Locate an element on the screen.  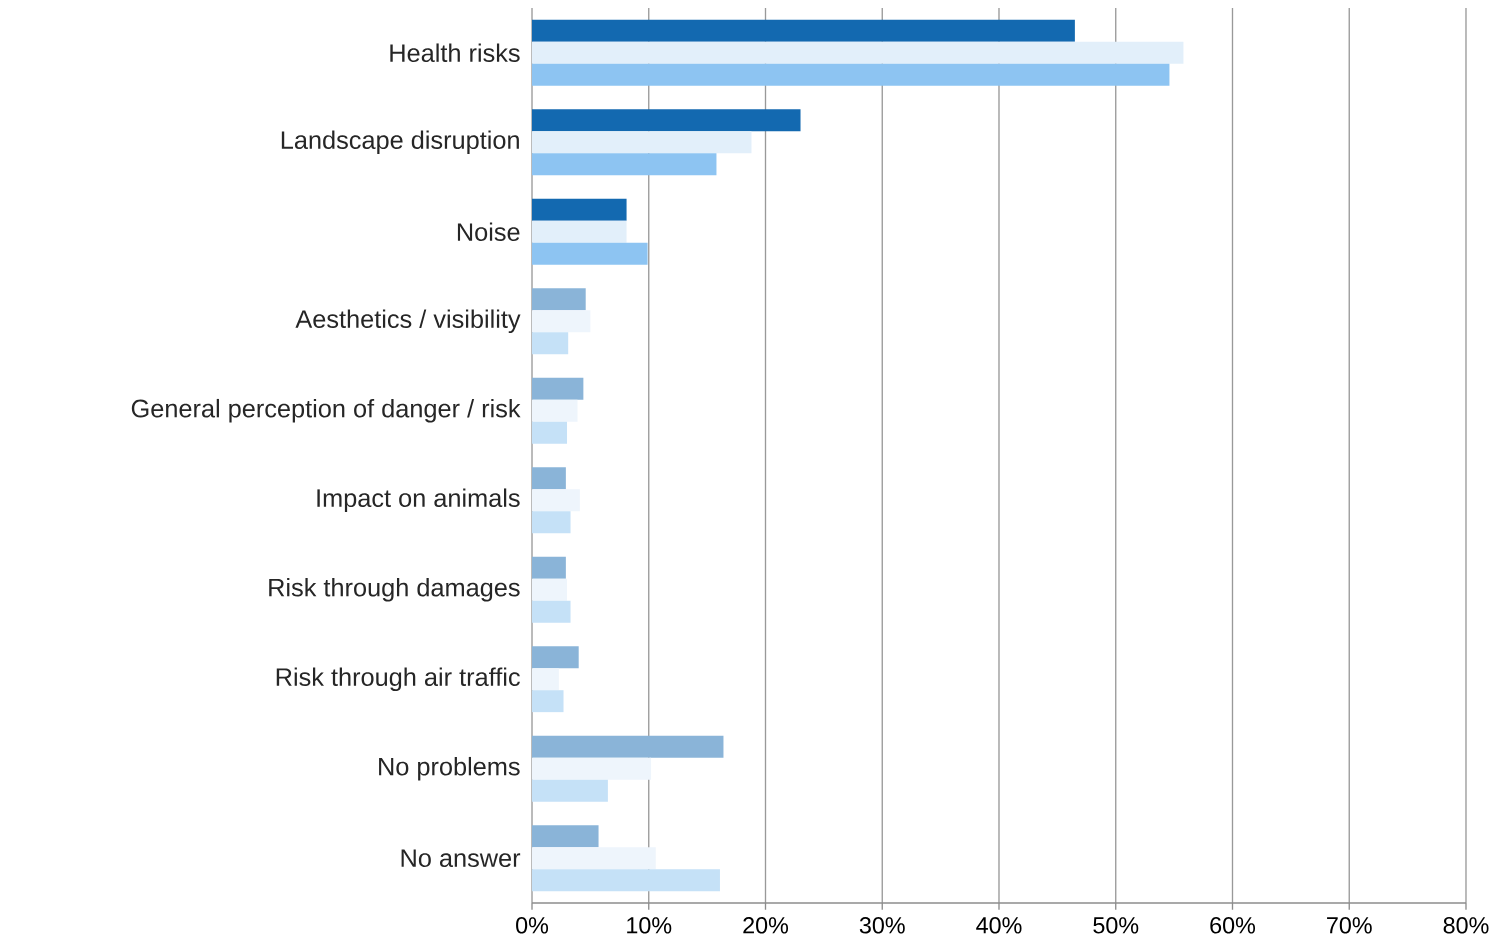
y-tick-label: Risk through damages is located at coordinates (394, 589).